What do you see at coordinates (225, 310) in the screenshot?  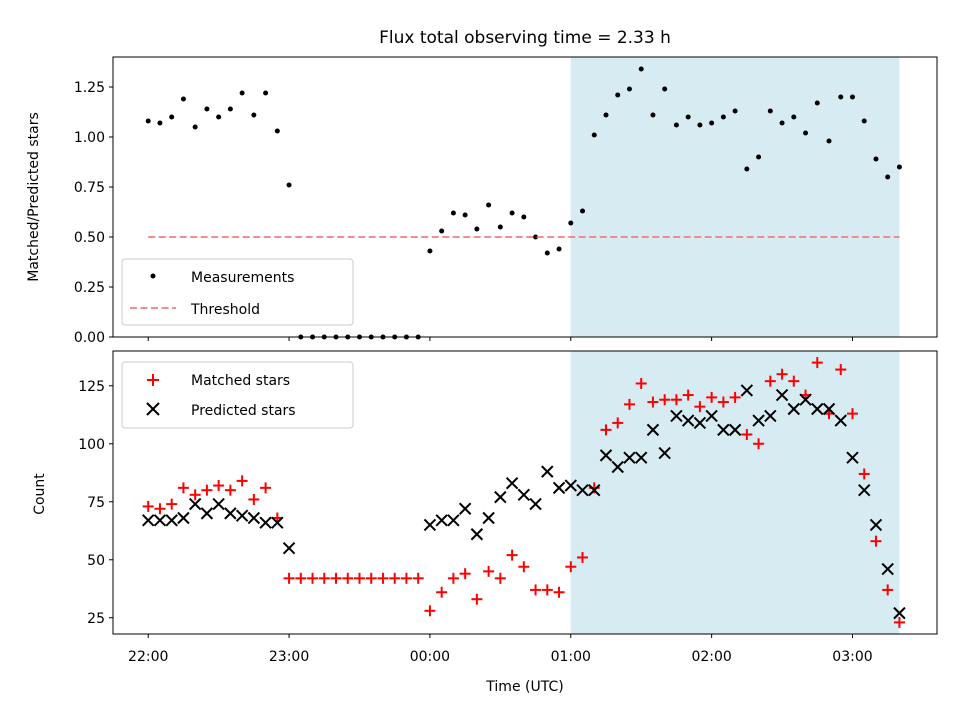 I see `legend-threshold-label: Threshold` at bounding box center [225, 310].